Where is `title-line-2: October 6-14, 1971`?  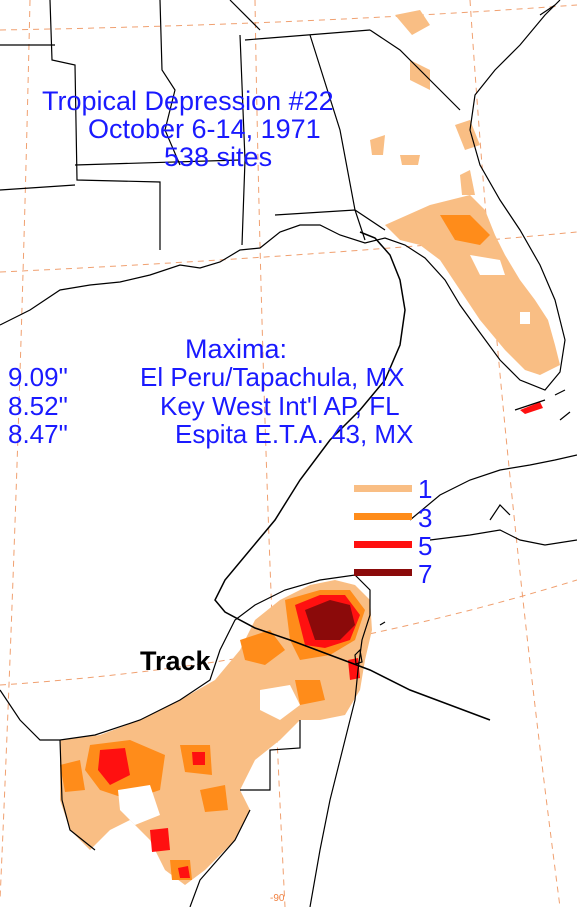 title-line-2: October 6-14, 1971 is located at coordinates (204, 129).